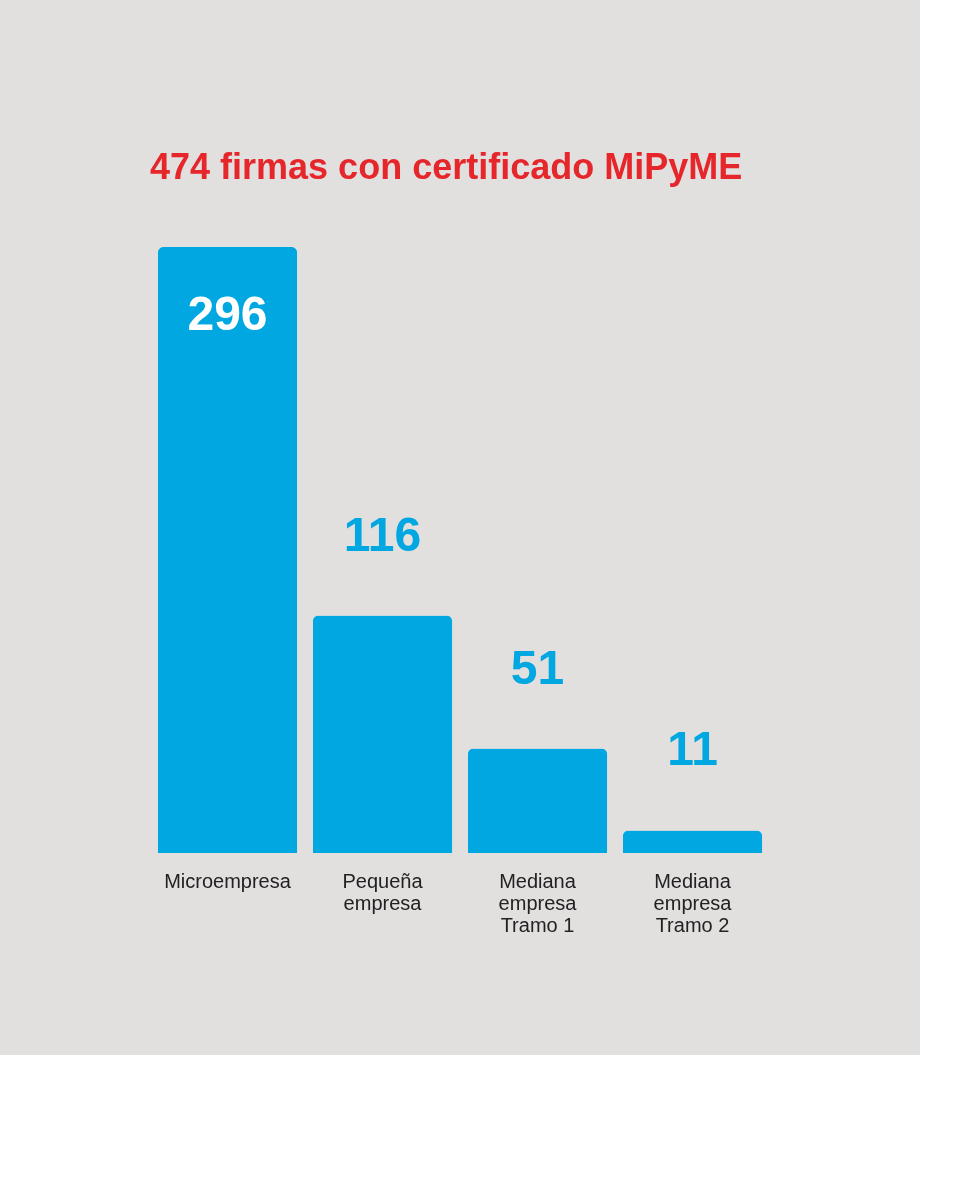 Image resolution: width=960 pixels, height=1200 pixels. I want to click on x-tick-label: Microempresa, so click(228, 880).